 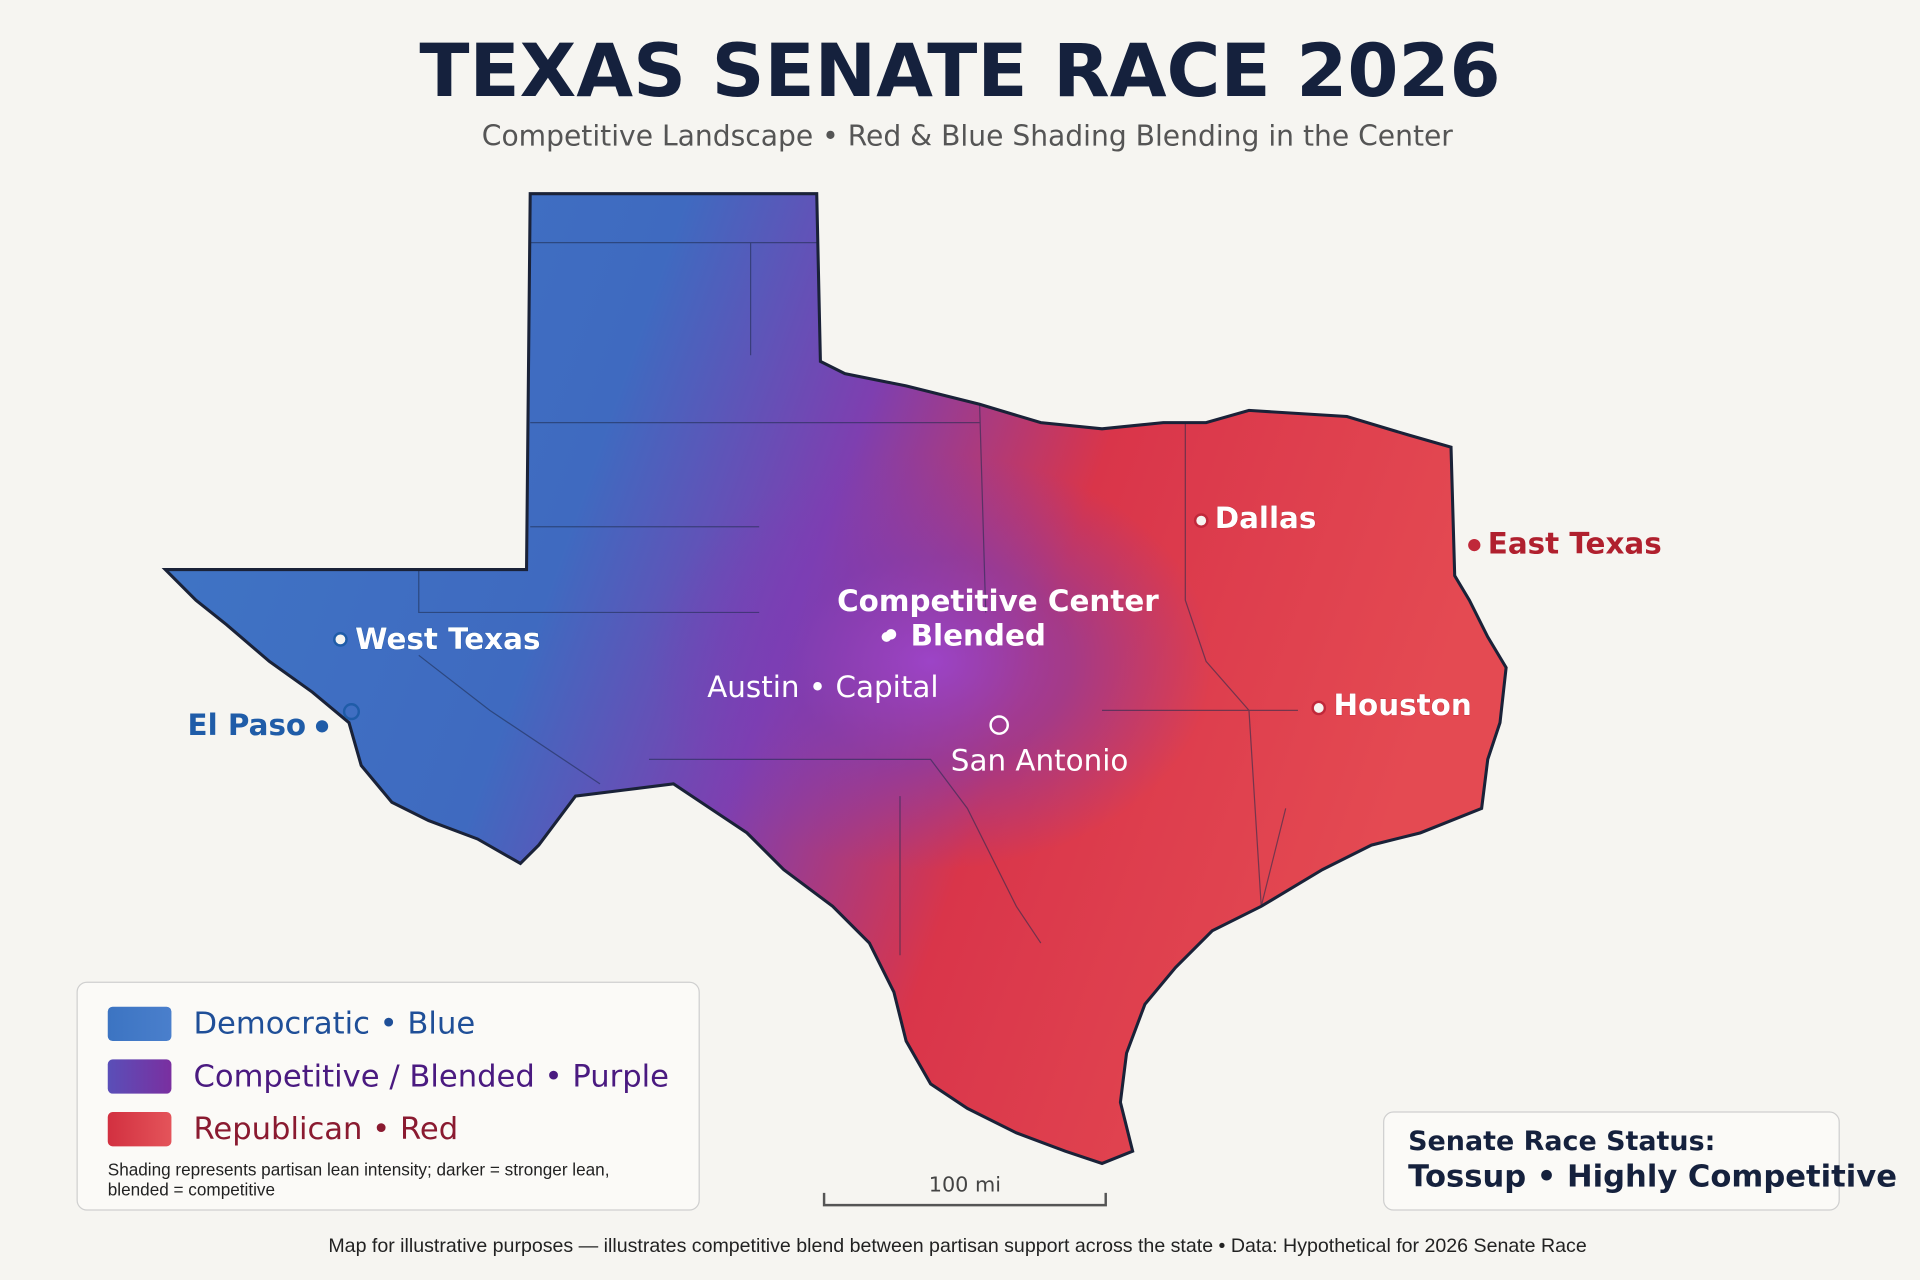 I want to click on label-el-paso: El Paso, so click(x=247, y=725).